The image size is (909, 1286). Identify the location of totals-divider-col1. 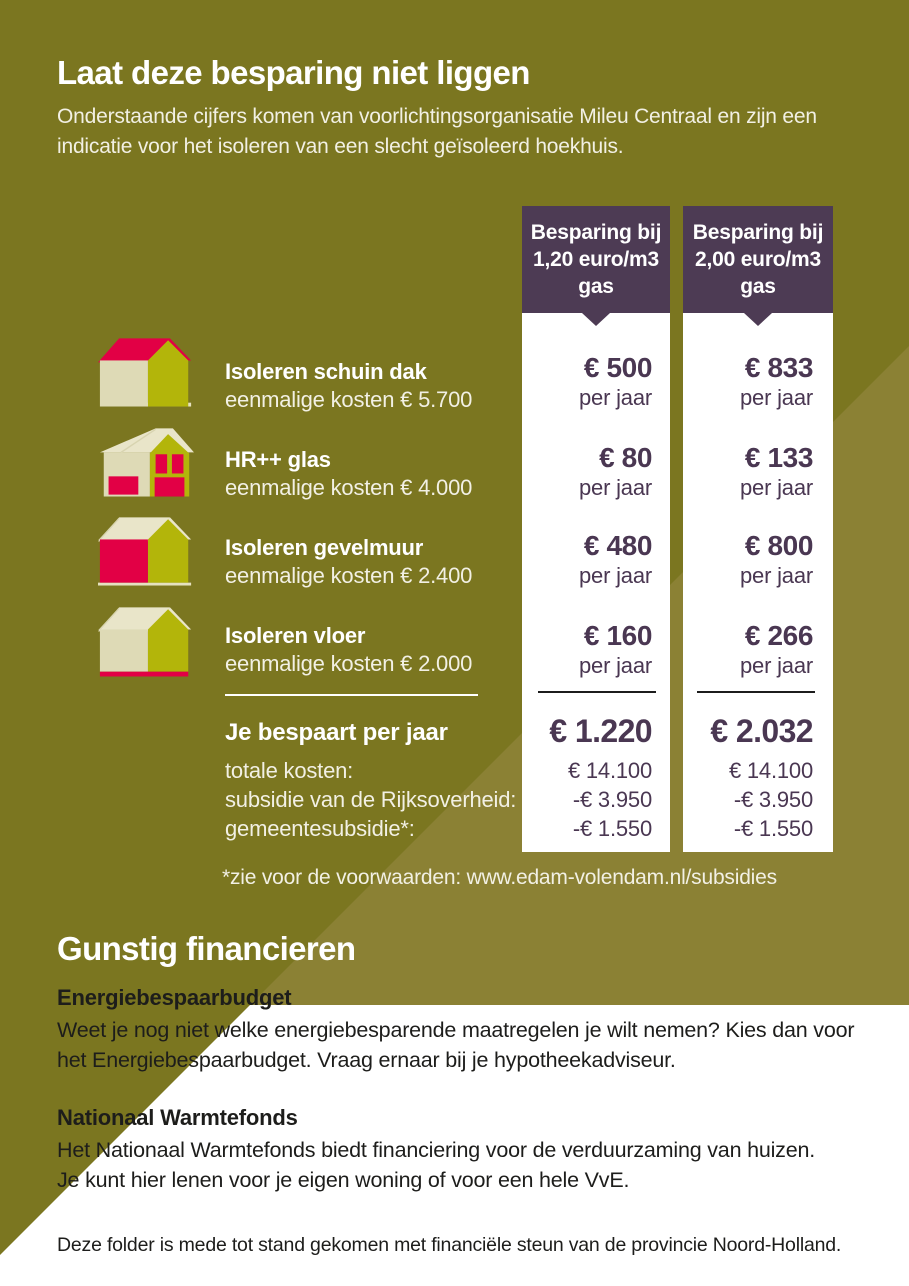
(597, 692).